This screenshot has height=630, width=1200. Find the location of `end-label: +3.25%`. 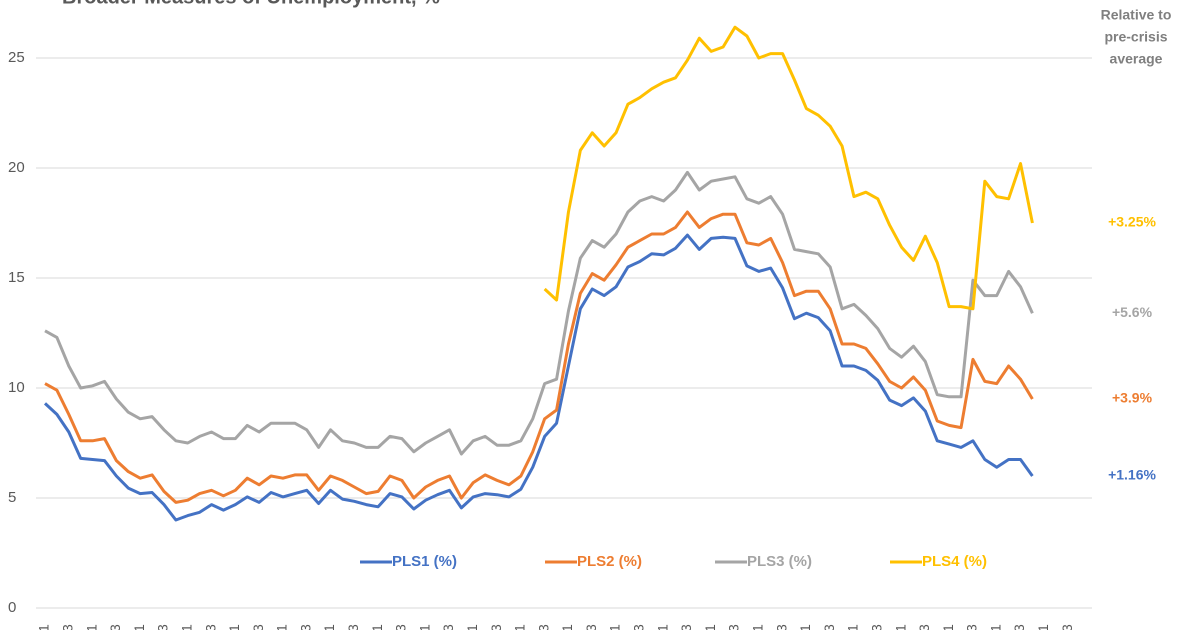

end-label: +3.25% is located at coordinates (1132, 222).